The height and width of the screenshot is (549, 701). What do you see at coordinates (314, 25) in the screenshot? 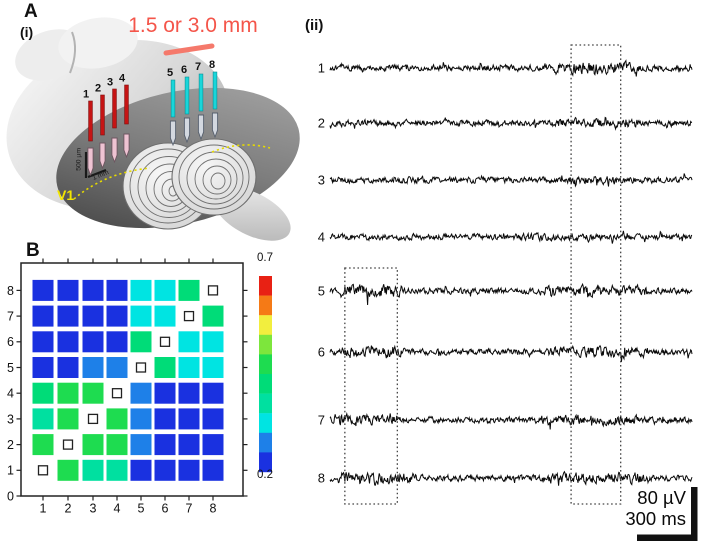
I see `panel-ii-label: (ii)` at bounding box center [314, 25].